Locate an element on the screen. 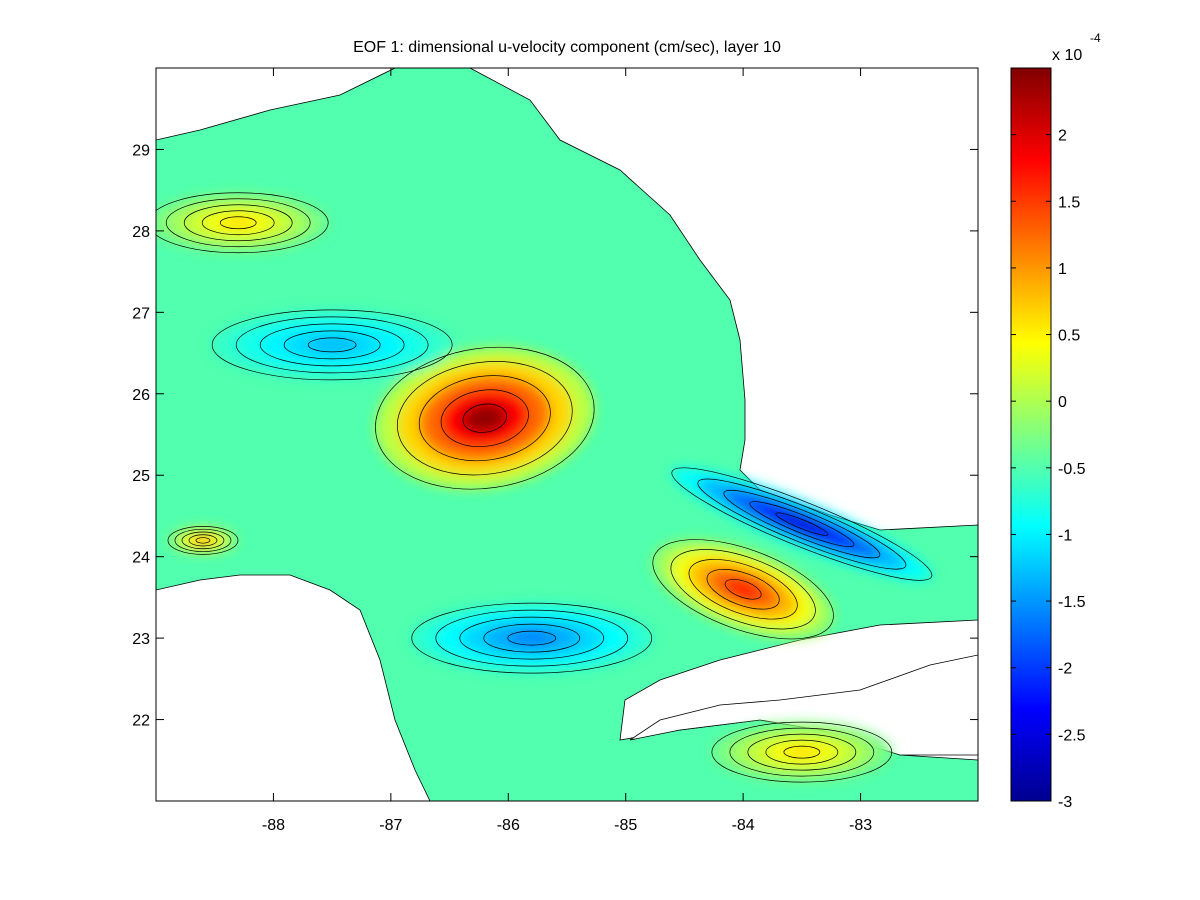 This screenshot has height=900, width=1200. cuba-land is located at coordinates (803, 705).